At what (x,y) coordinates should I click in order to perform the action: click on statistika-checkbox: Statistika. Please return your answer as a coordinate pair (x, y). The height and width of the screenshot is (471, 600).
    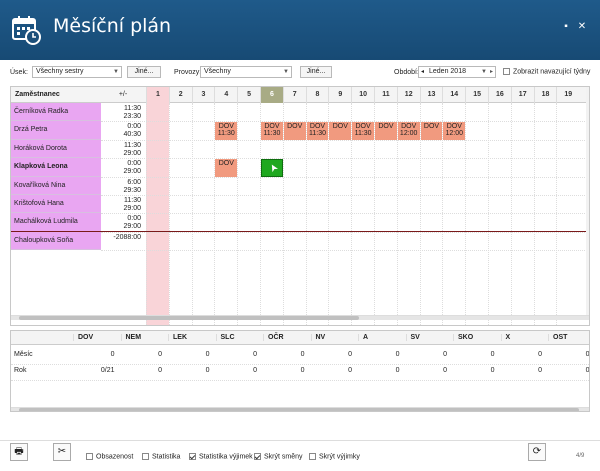
    Looking at the image, I should click on (161, 456).